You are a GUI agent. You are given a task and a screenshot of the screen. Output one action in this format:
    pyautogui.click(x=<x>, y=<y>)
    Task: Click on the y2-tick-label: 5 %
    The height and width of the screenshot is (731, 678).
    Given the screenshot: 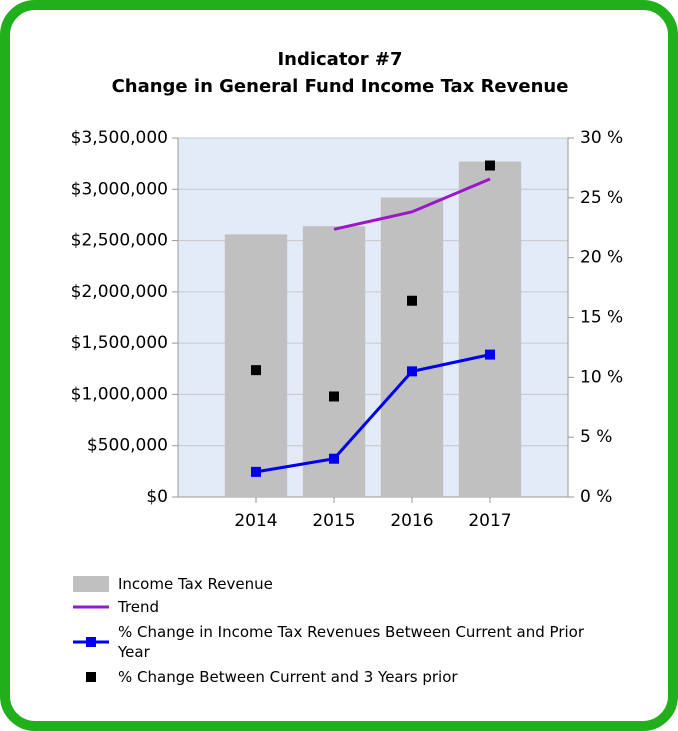 What is the action you would take?
    pyautogui.click(x=596, y=437)
    